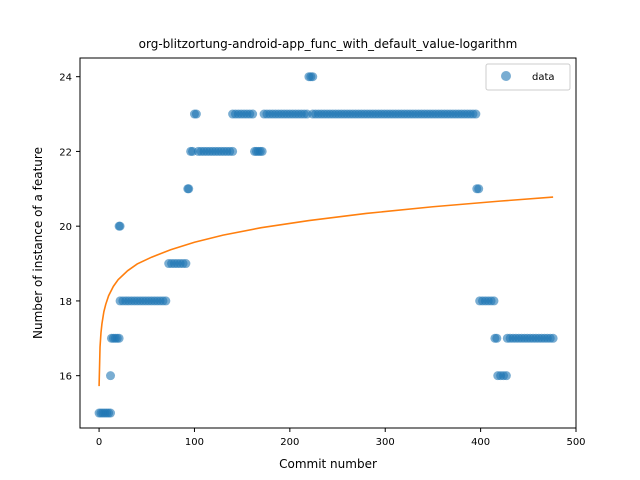 Image resolution: width=640 pixels, height=480 pixels. Describe the element at coordinates (65, 152) in the screenshot. I see `y-tick-label: 22` at that location.